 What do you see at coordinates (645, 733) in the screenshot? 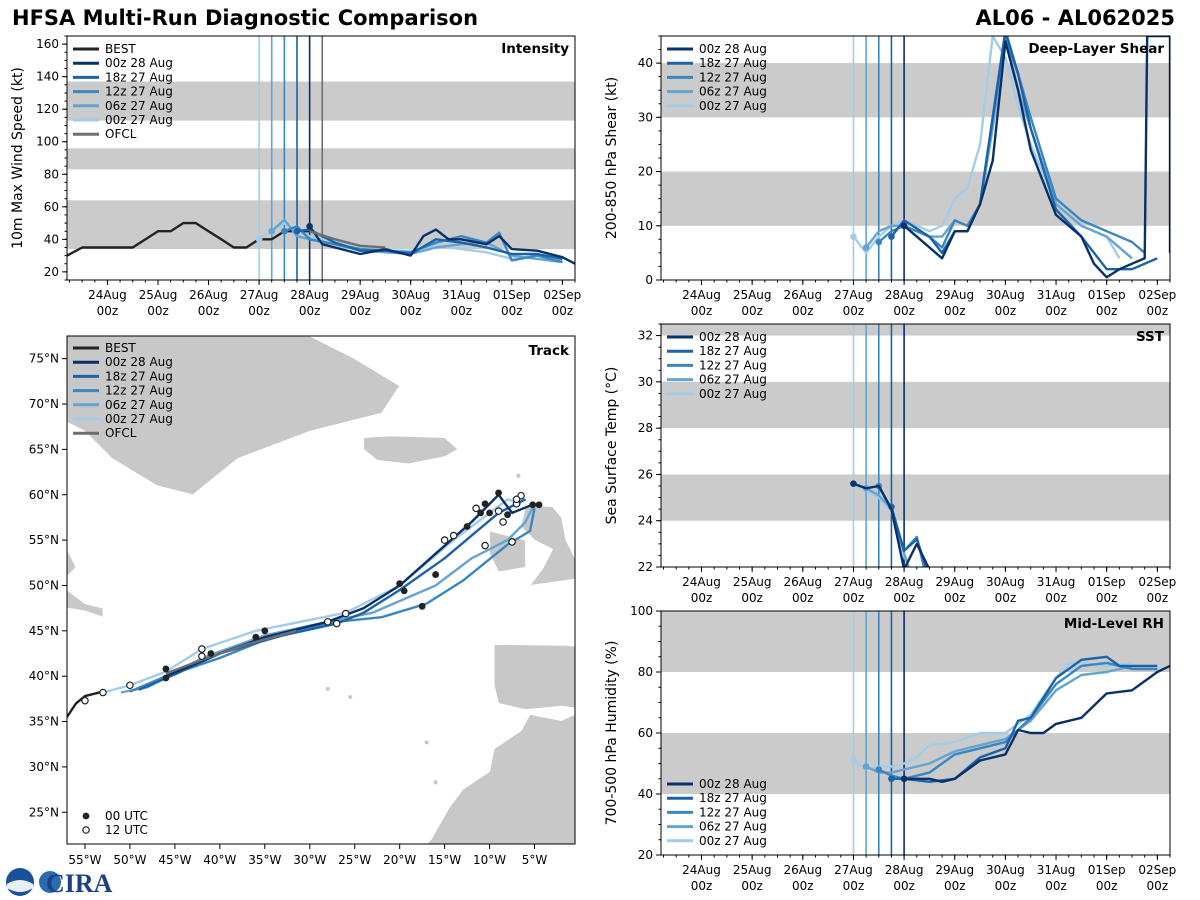
I see `rh-ytick-label: 60` at bounding box center [645, 733].